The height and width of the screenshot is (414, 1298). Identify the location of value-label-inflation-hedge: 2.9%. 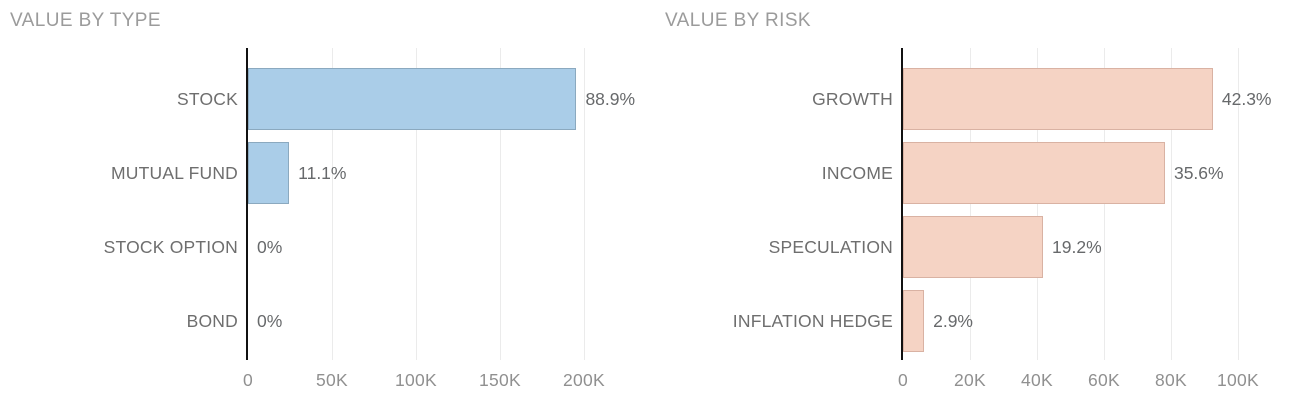
(953, 320).